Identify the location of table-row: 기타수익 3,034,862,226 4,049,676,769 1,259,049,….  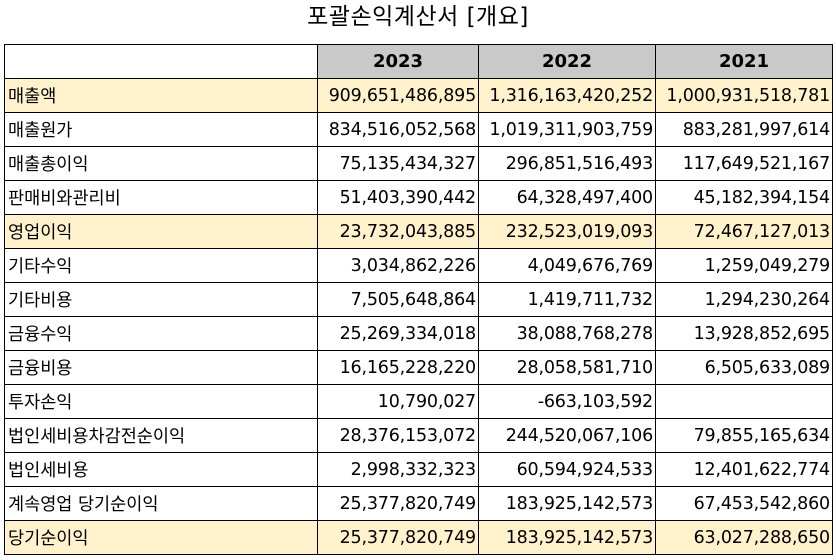
(418, 265).